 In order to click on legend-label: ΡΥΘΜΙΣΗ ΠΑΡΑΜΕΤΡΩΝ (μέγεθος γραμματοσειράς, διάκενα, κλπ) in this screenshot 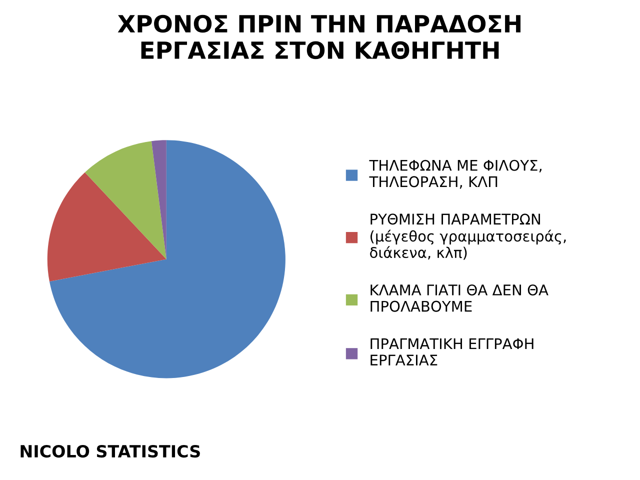, I will do `click(468, 237)`.